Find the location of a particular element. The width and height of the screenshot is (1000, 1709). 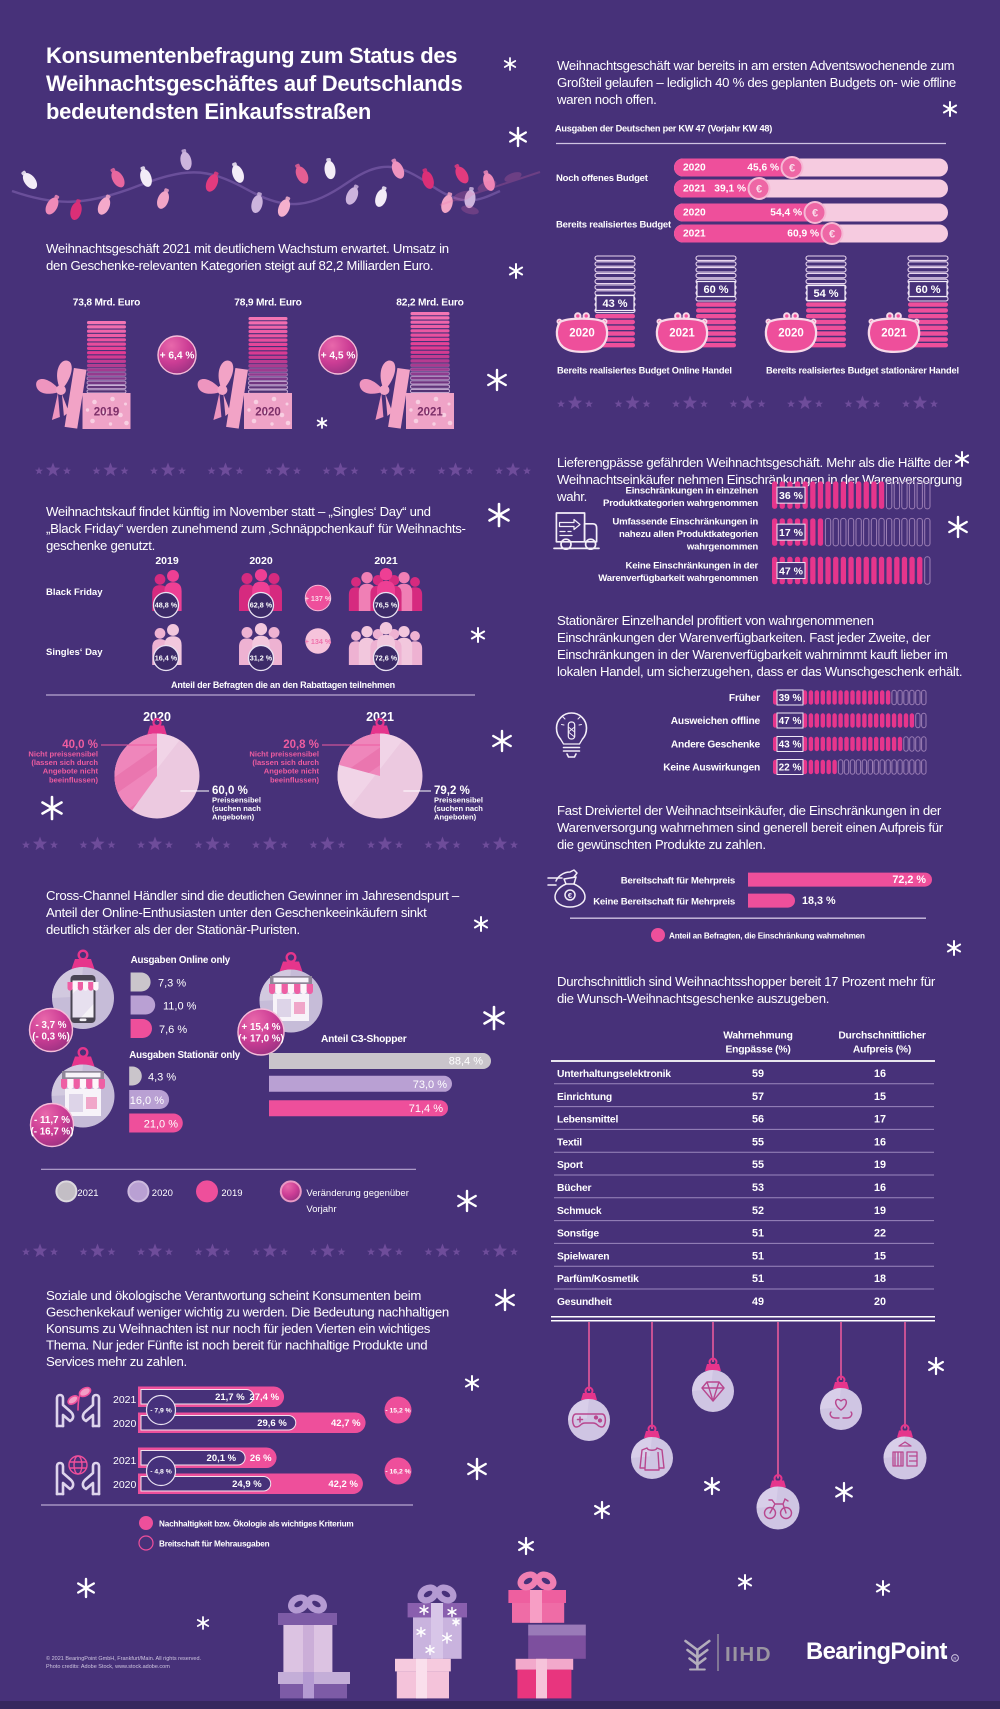

svg-text: Textil is located at coordinates (569, 1142).